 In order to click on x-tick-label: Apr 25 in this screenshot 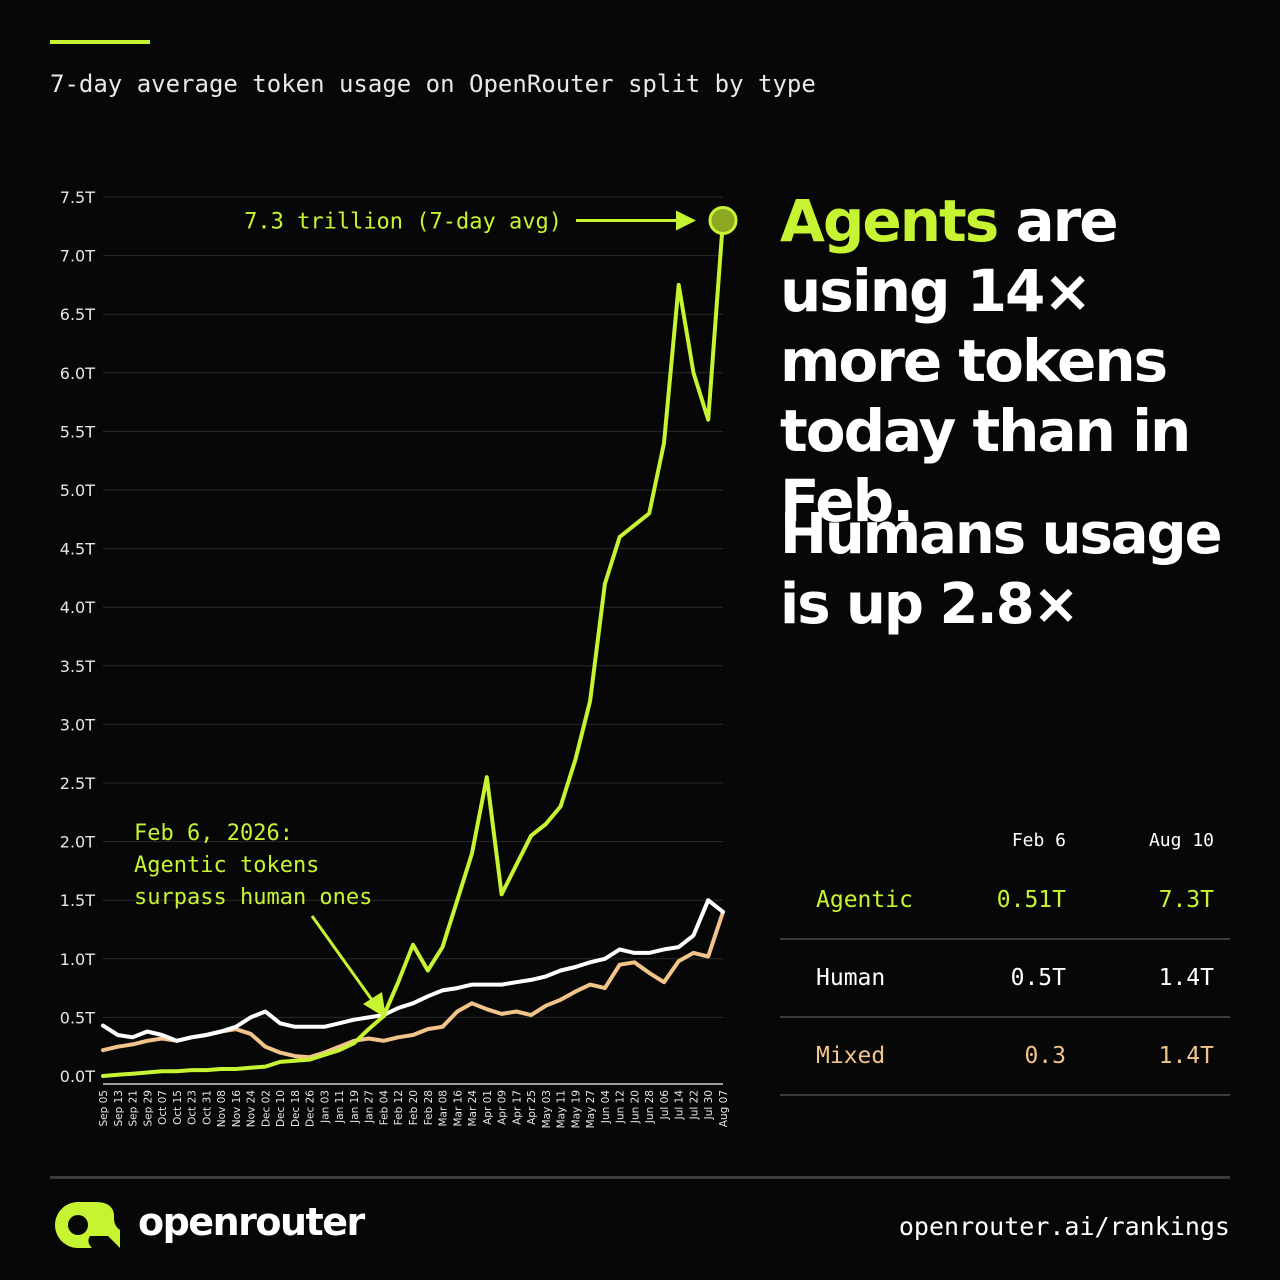, I will do `click(532, 1107)`.